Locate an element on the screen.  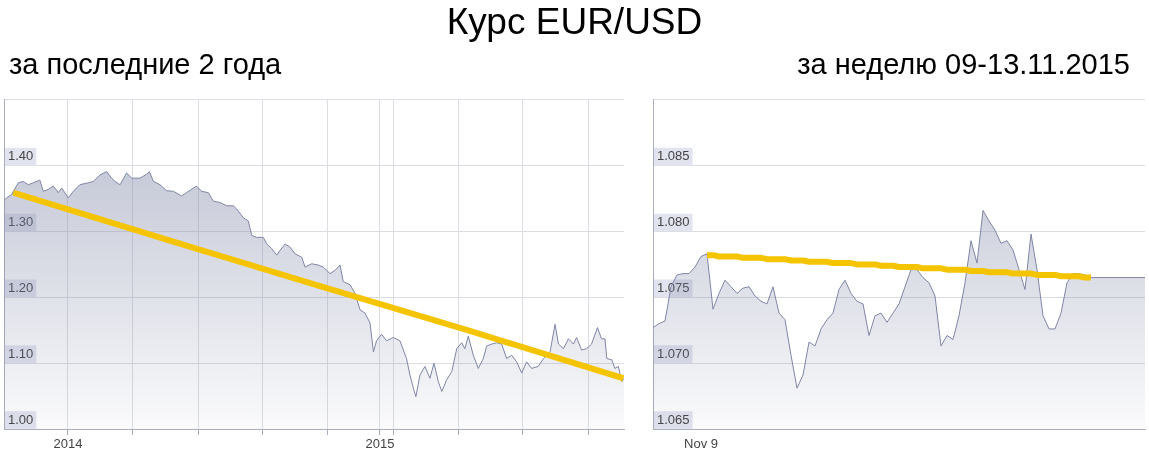
x-tick-label: 2015 is located at coordinates (380, 442).